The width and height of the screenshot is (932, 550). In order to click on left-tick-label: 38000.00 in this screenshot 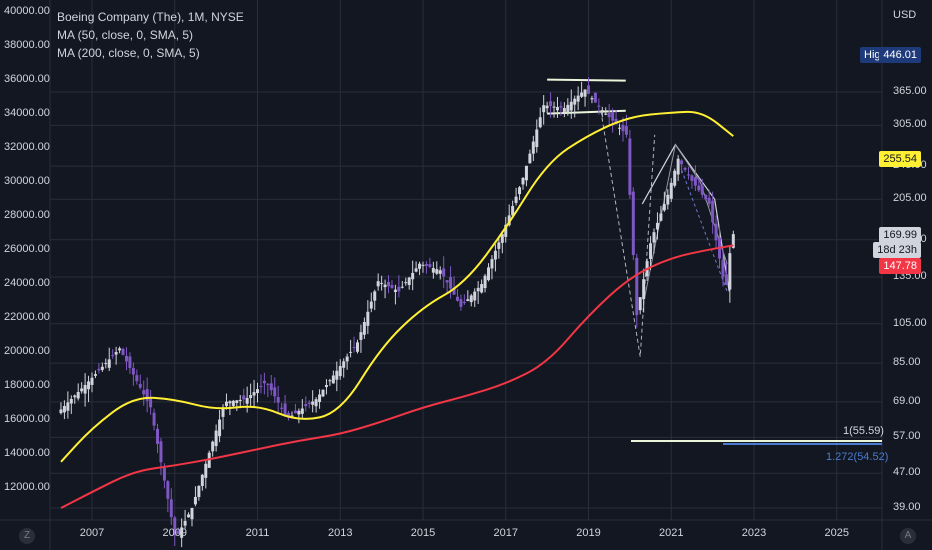, I will do `click(27, 45)`.